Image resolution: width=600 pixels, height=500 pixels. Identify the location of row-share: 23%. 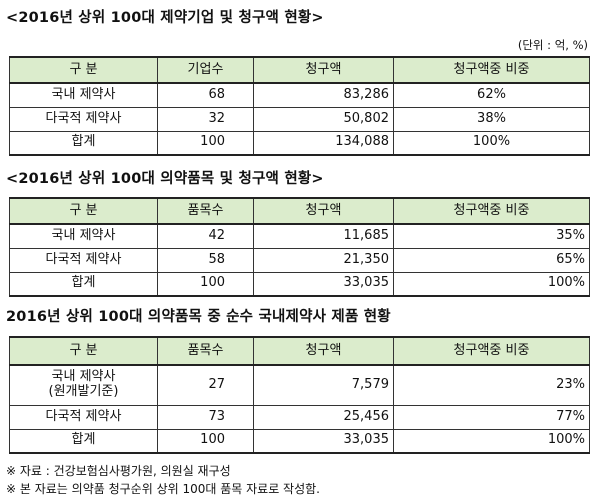
(491, 385).